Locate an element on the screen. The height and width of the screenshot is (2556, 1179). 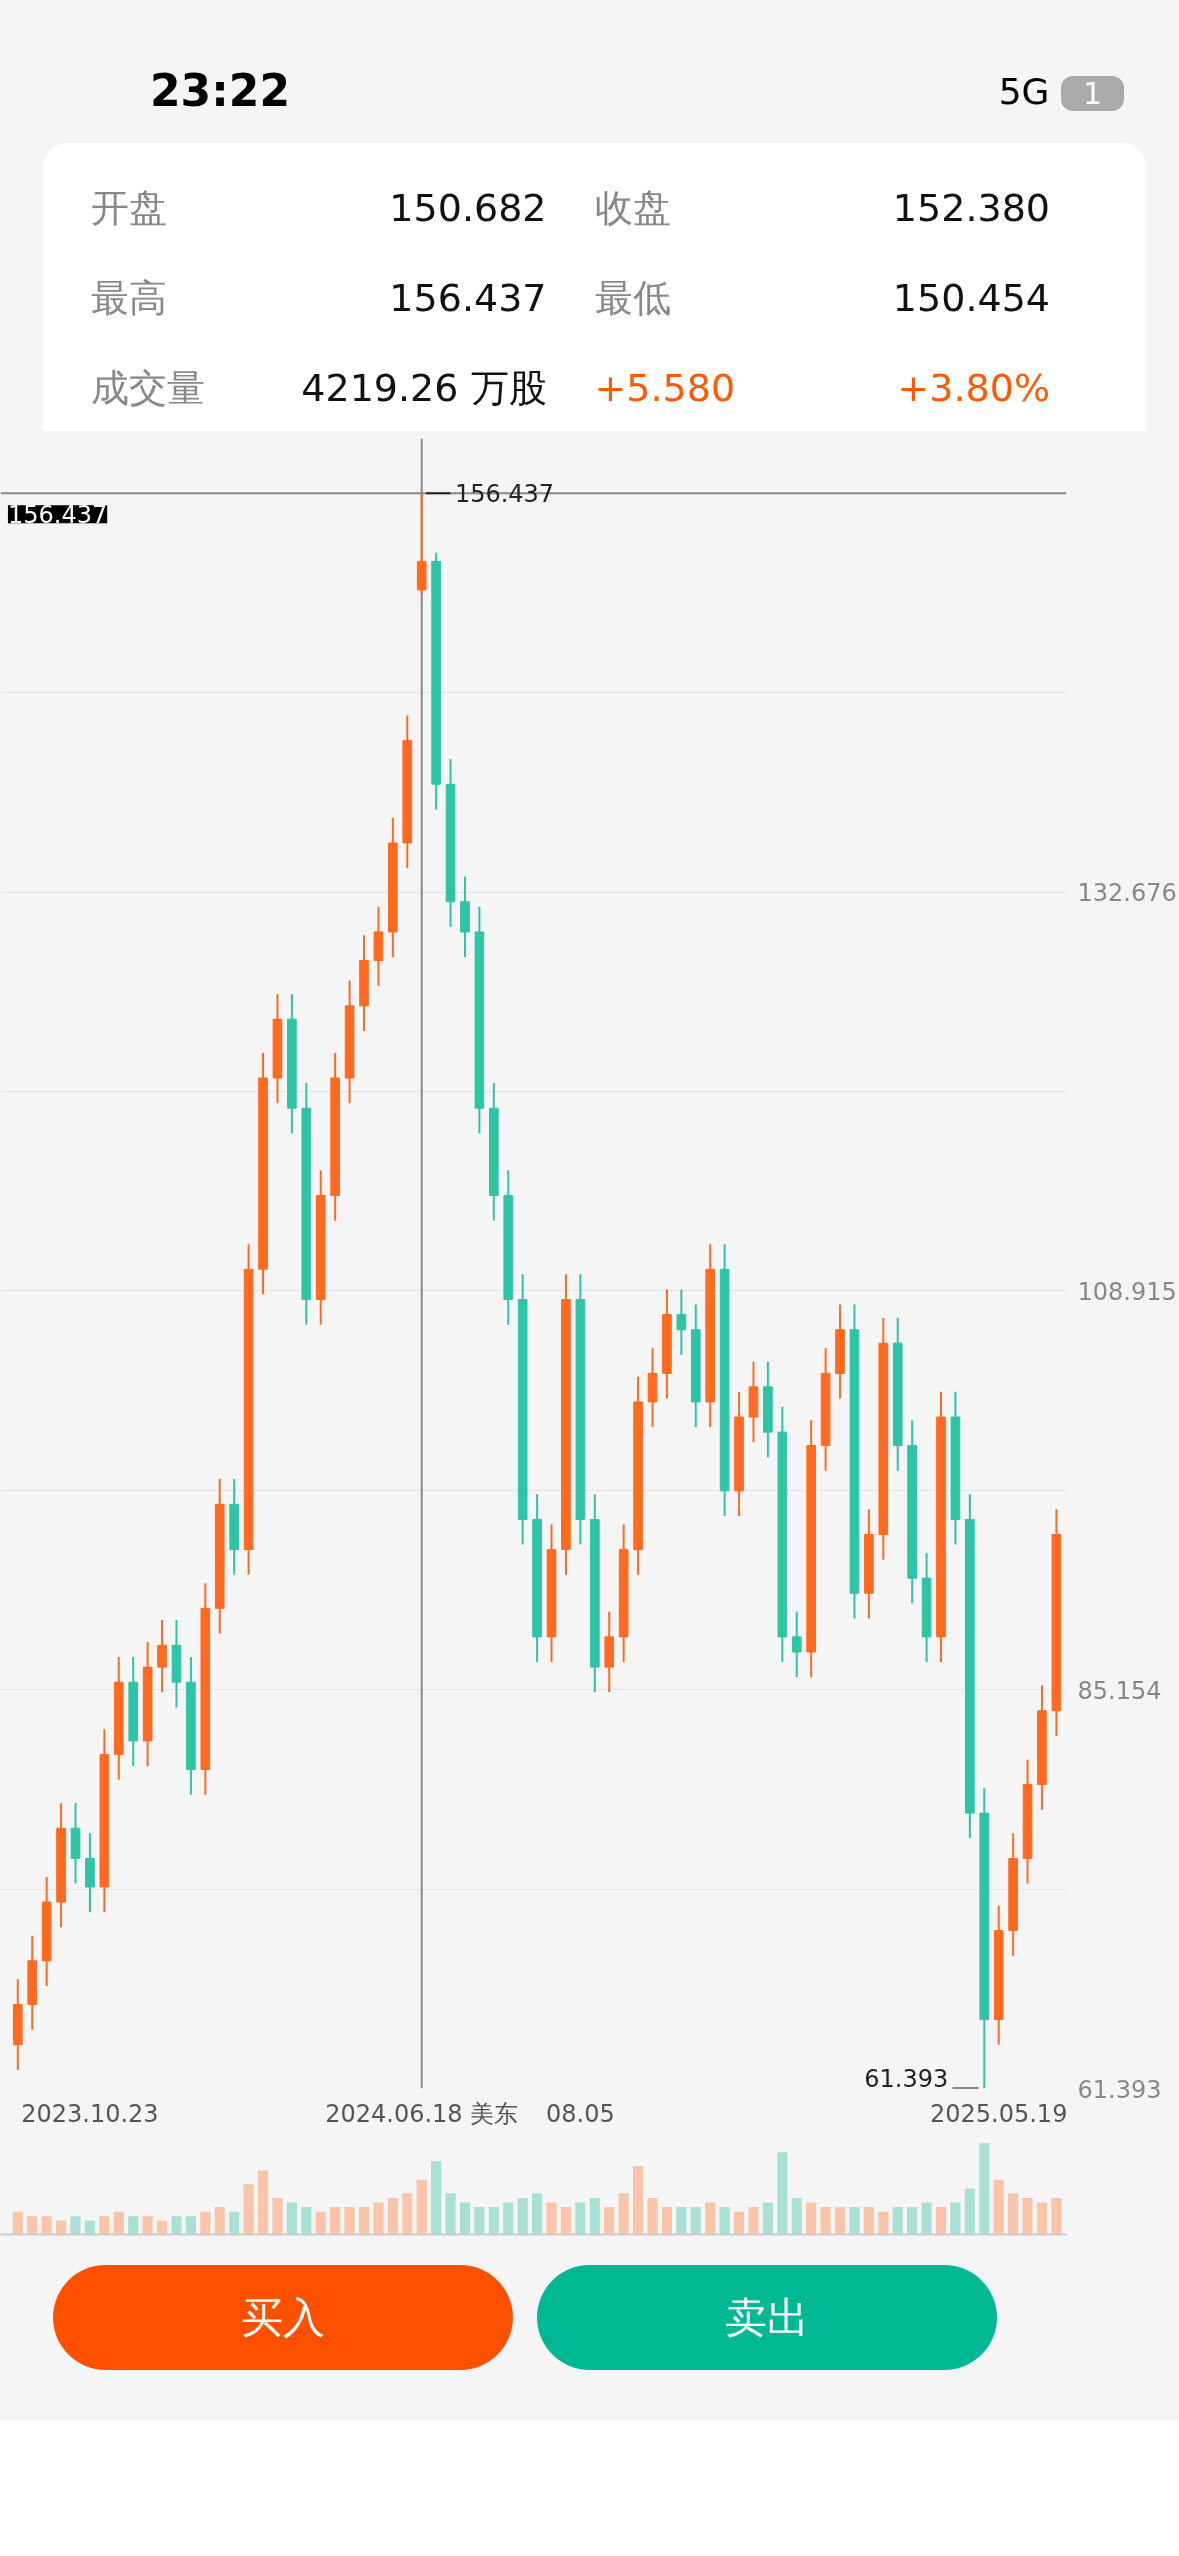
text: 卖出 is located at coordinates (767, 2317).